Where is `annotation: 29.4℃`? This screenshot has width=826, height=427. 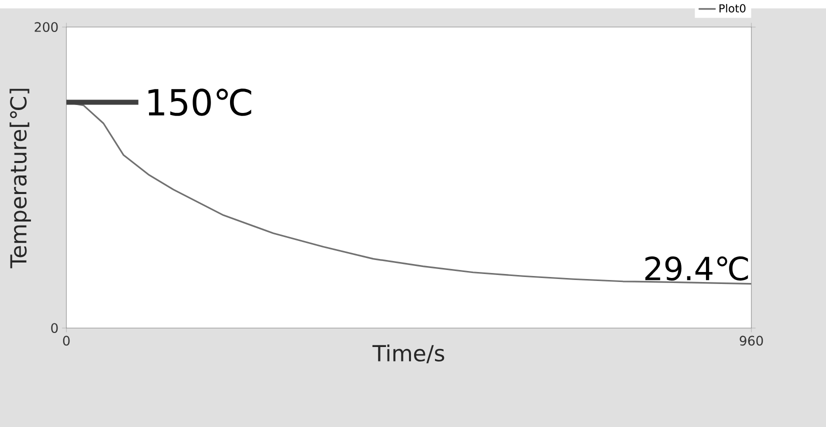
annotation: 29.4℃ is located at coordinates (696, 268).